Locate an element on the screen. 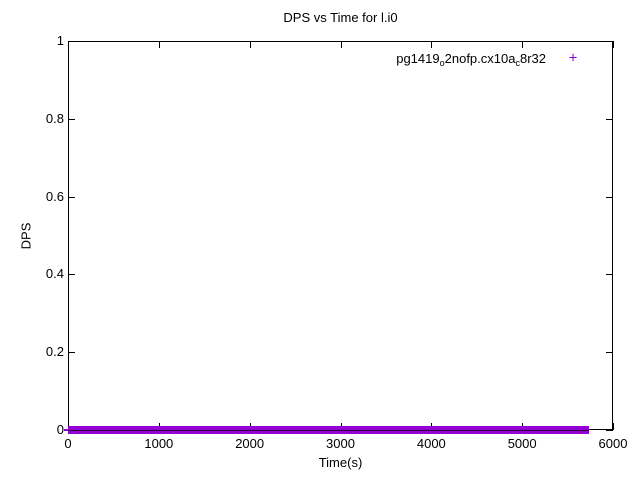 Image resolution: width=640 pixels, height=480 pixels. y-axis-title: DPS is located at coordinates (26, 236).